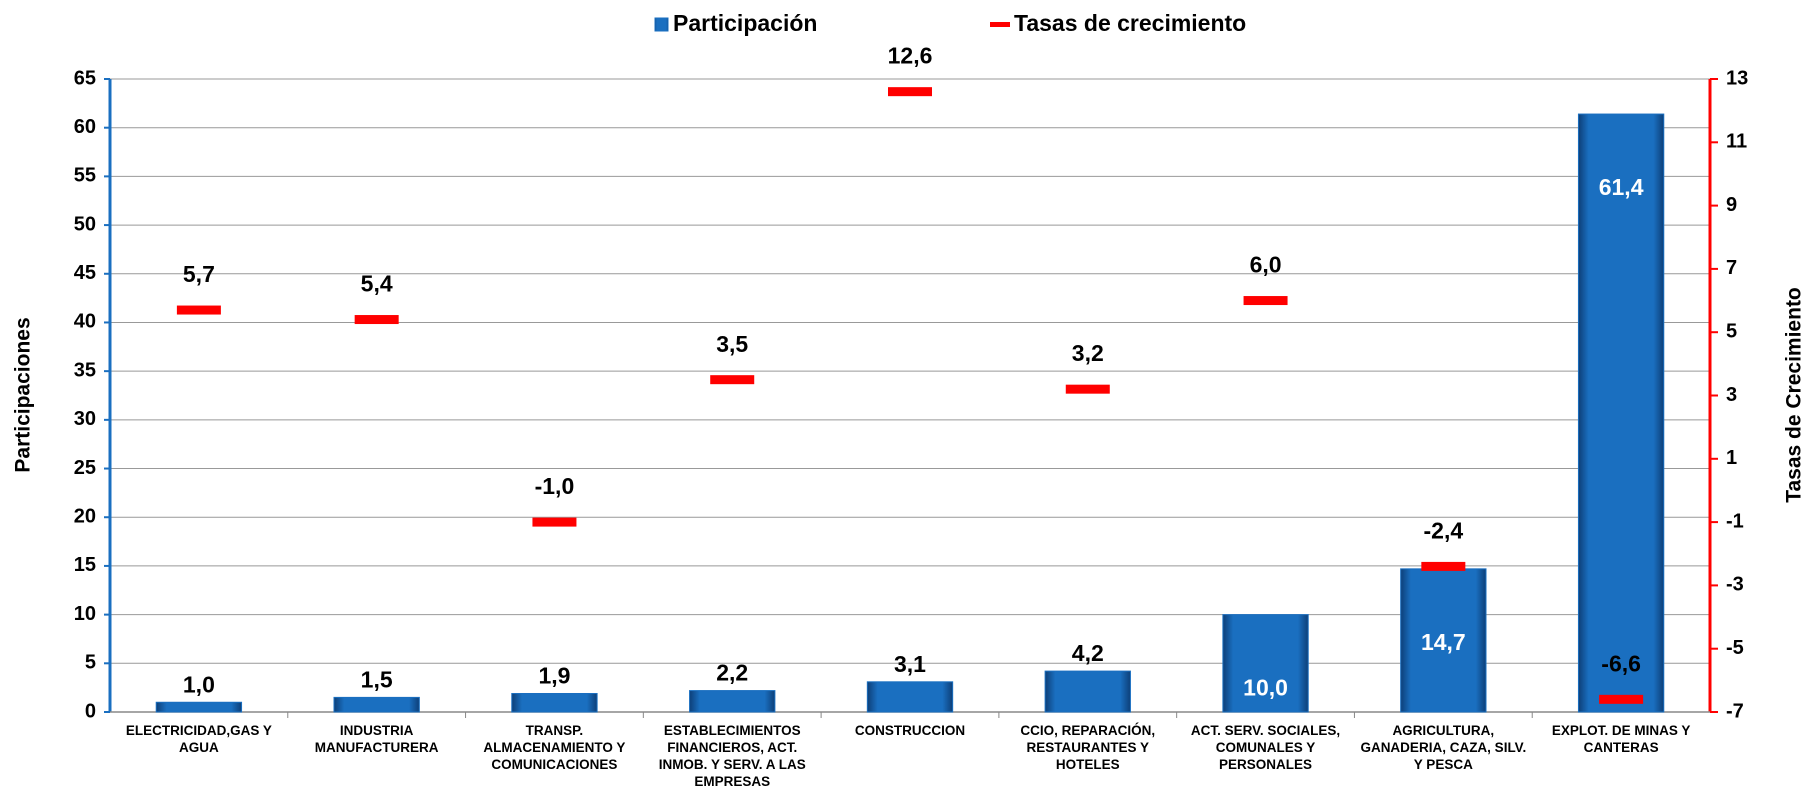  I want to click on x-tick-label: CCIO, REPARACIÓN, RESTAURANTES Y HOTELES, so click(1088, 747).